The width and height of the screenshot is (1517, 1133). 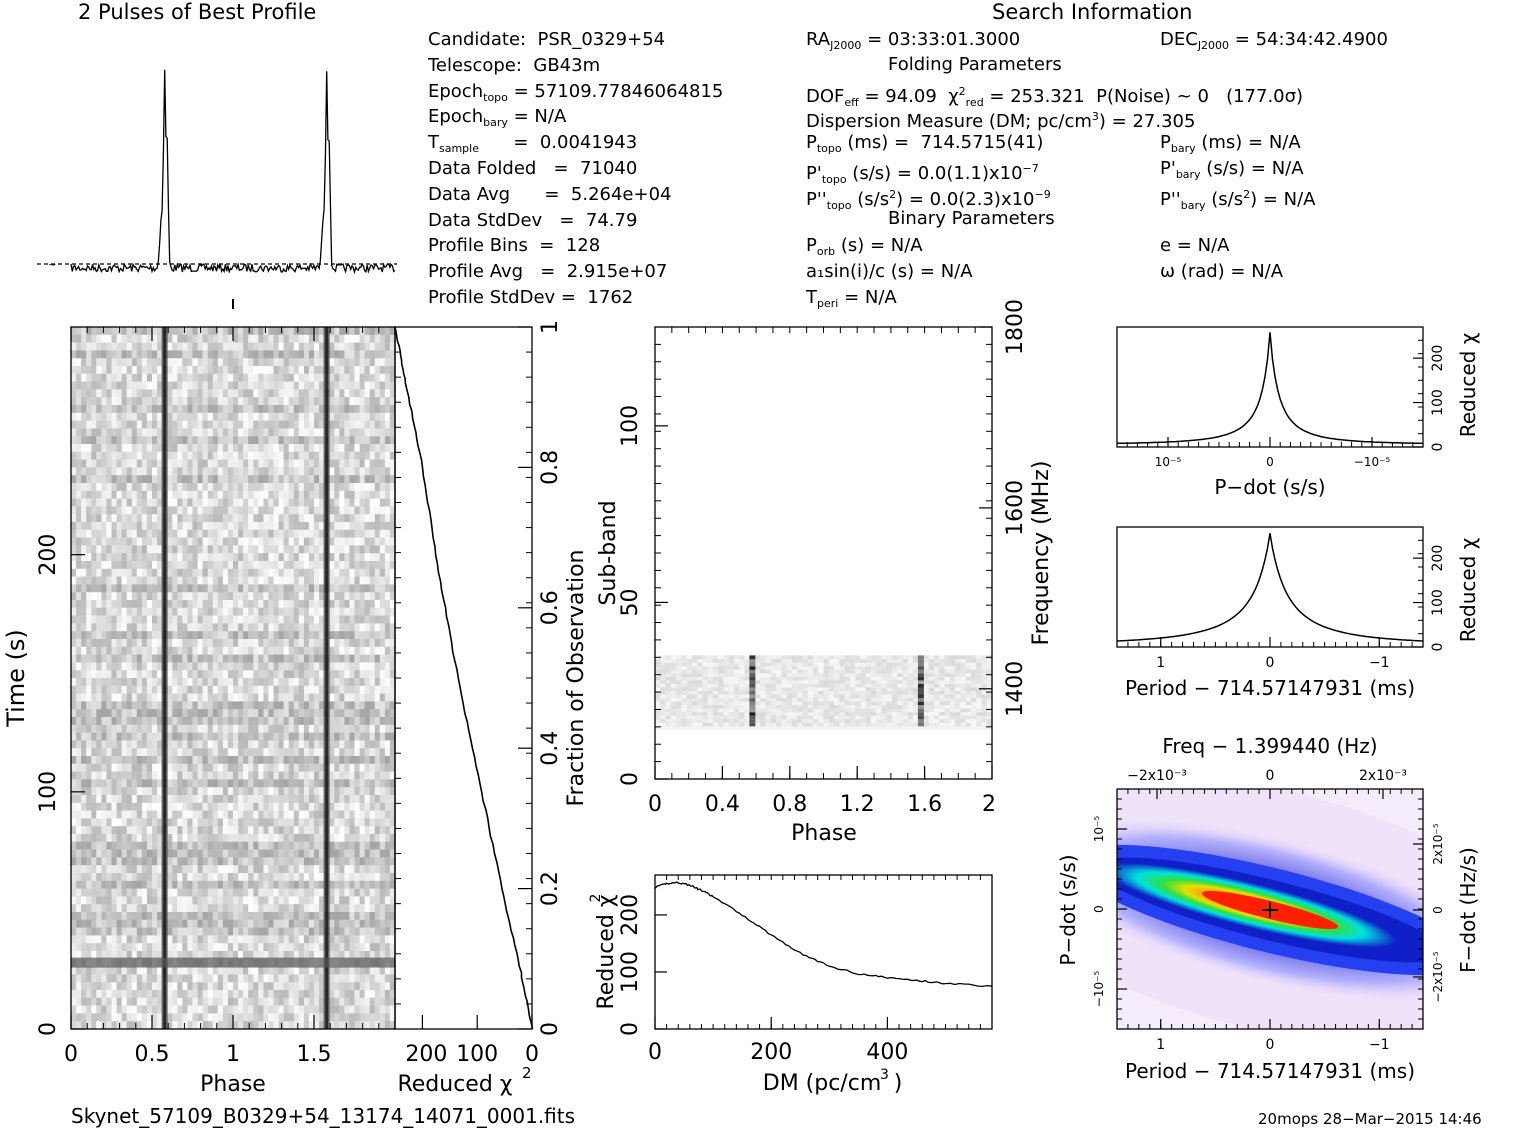 I want to click on info-line: Profile Bins = 128, so click(x=514, y=246).